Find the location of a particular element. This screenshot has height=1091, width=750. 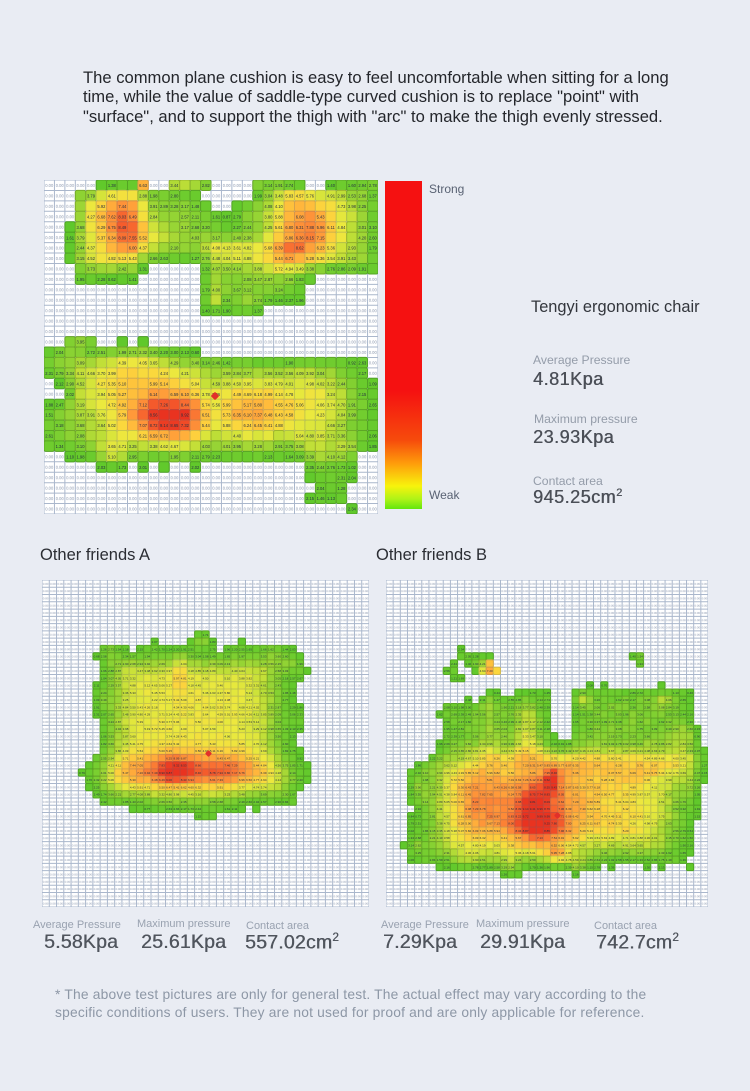

svg-text: 2.22 is located at coordinates (433, 758).